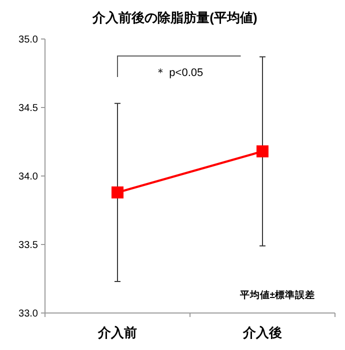 The image size is (345, 350). I want to click on x-tick-label: 介入後, so click(262, 332).